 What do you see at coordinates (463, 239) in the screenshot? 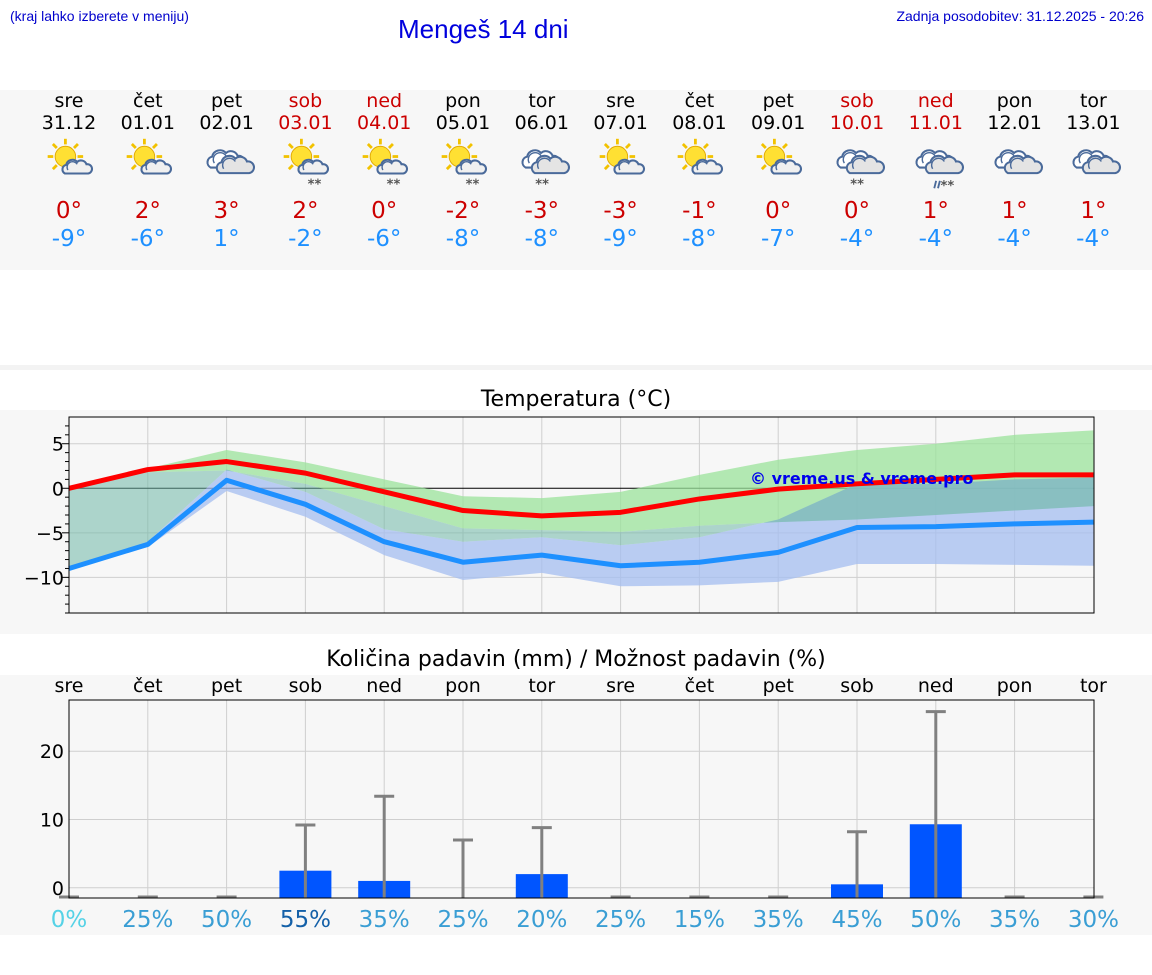
I see `temp-min: -8°` at bounding box center [463, 239].